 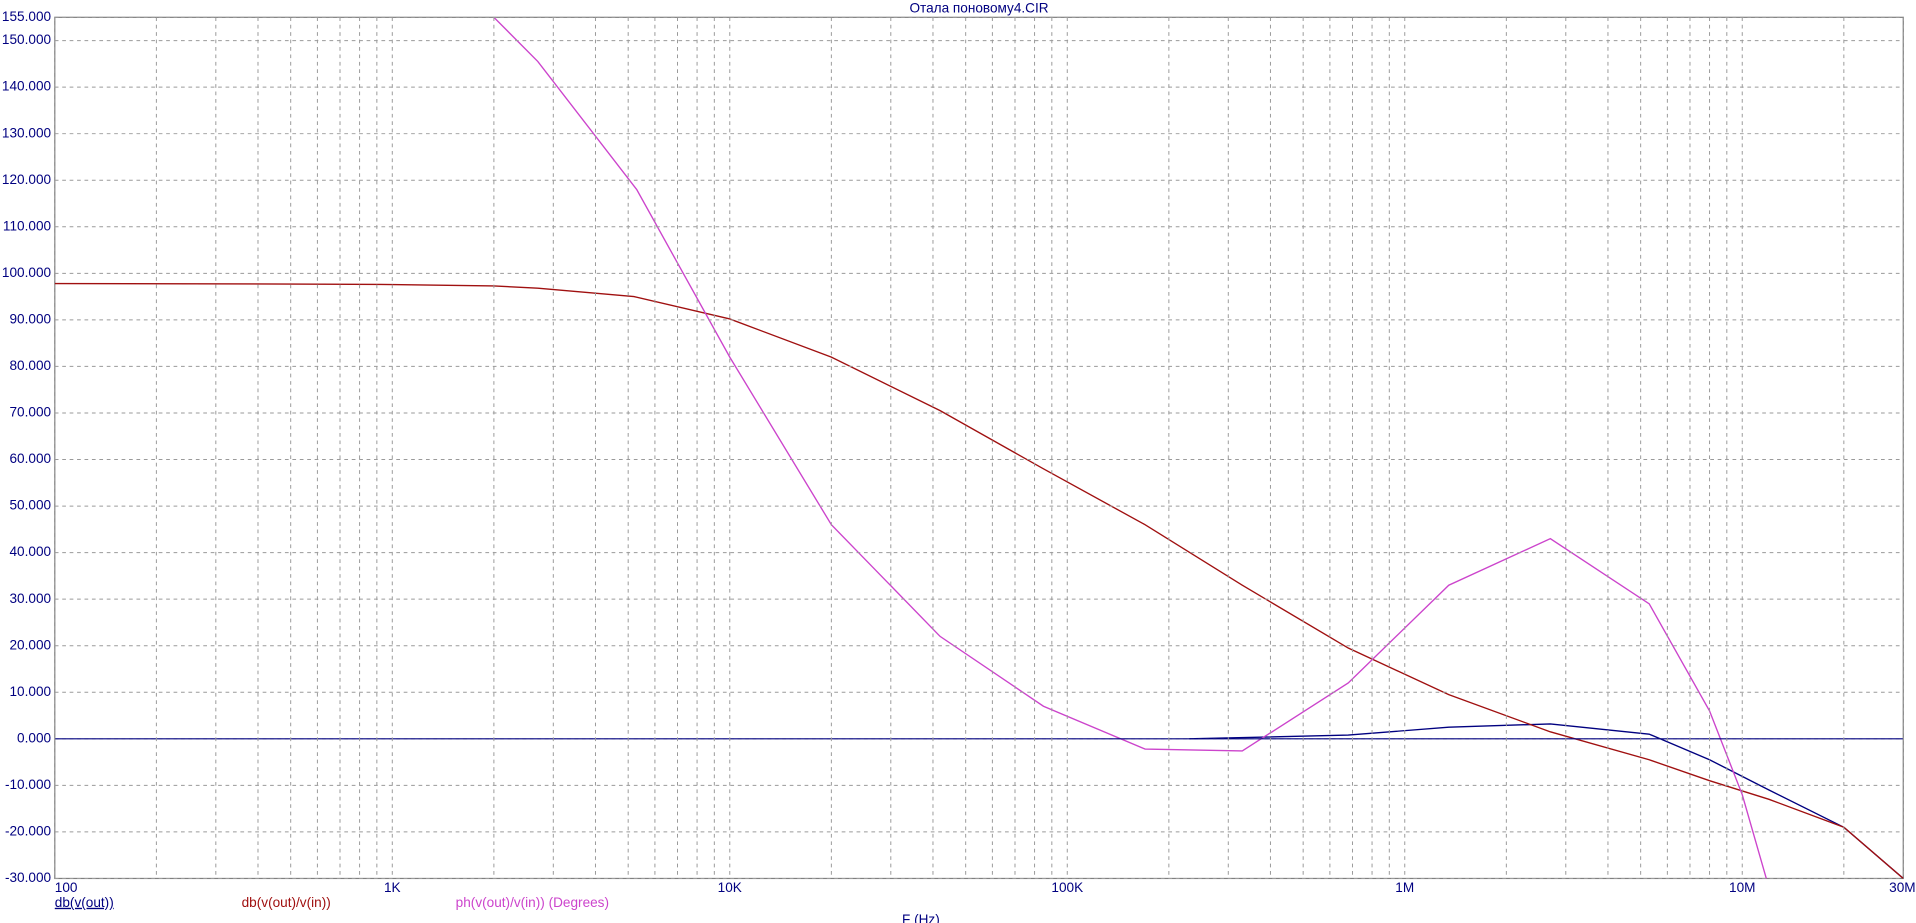 I want to click on y-tick-label: 0.000, so click(x=34, y=737).